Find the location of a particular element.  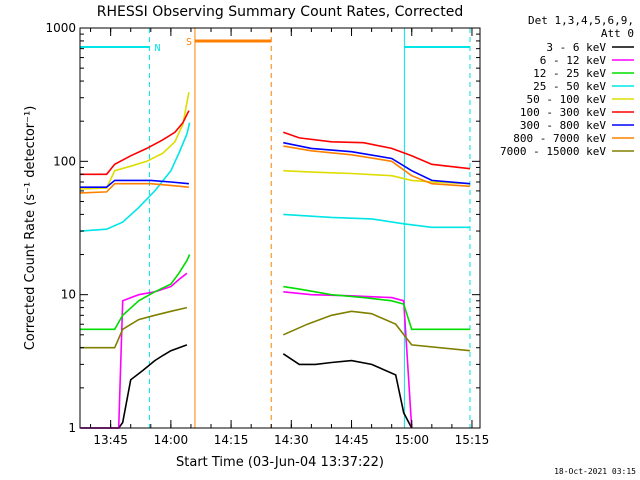

x-tick-label: 15:00 is located at coordinates (411, 440).